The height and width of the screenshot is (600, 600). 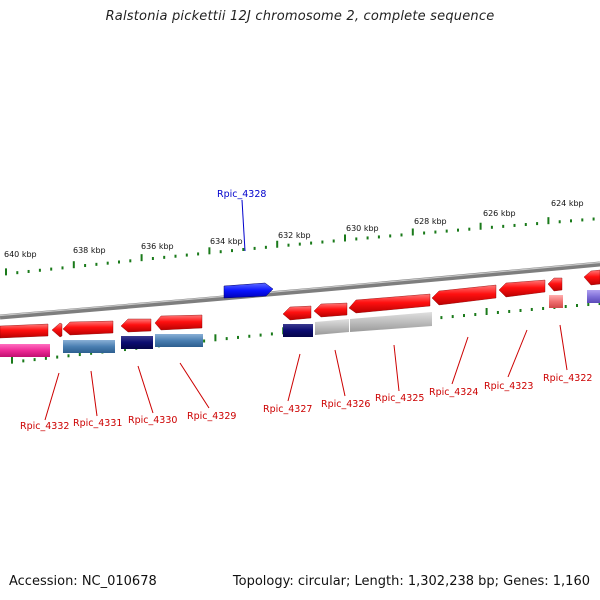 I want to click on gene-label: Rpic_4328, so click(x=241, y=194).